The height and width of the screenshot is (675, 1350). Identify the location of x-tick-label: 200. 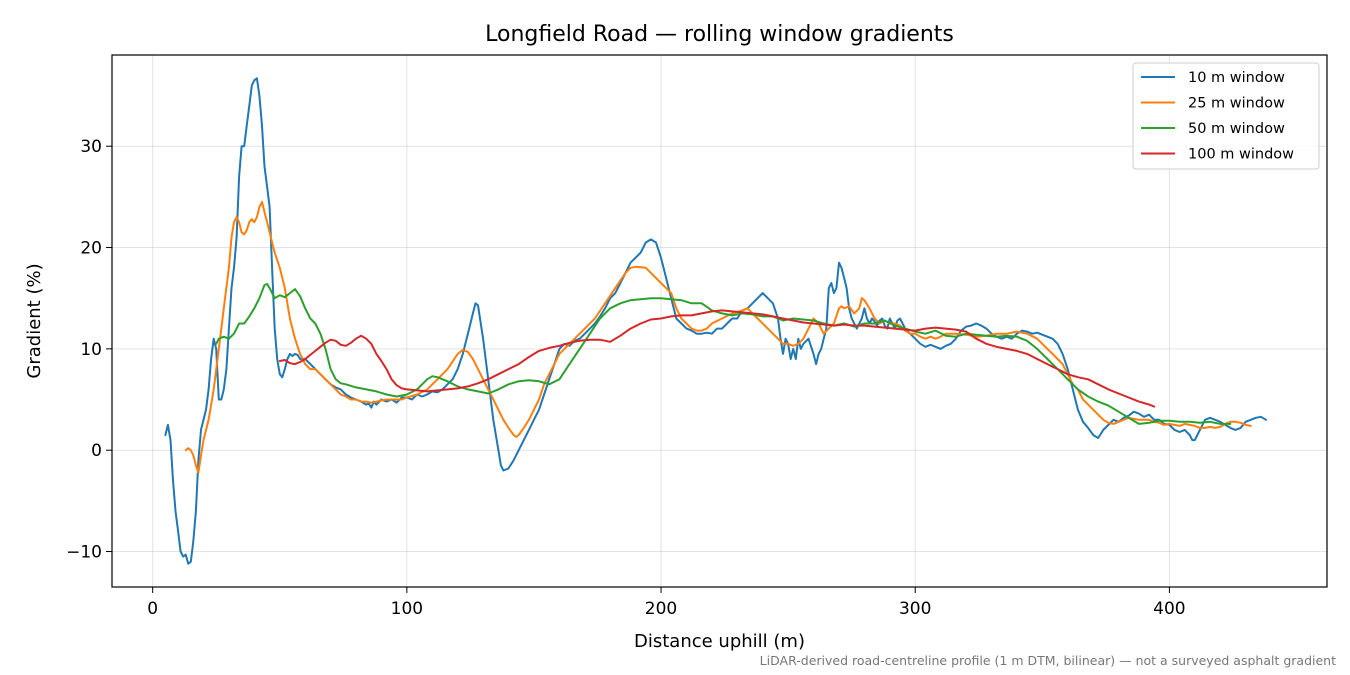
(661, 609).